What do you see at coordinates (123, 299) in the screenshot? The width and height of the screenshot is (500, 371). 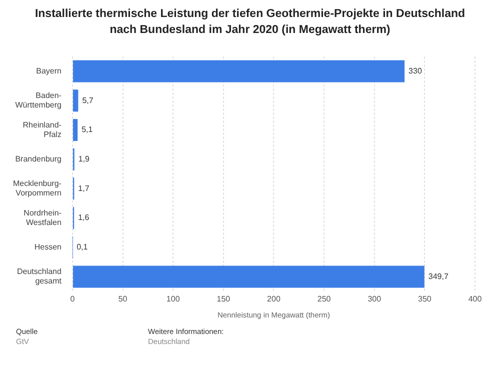 I see `x-tick-label: 50` at bounding box center [123, 299].